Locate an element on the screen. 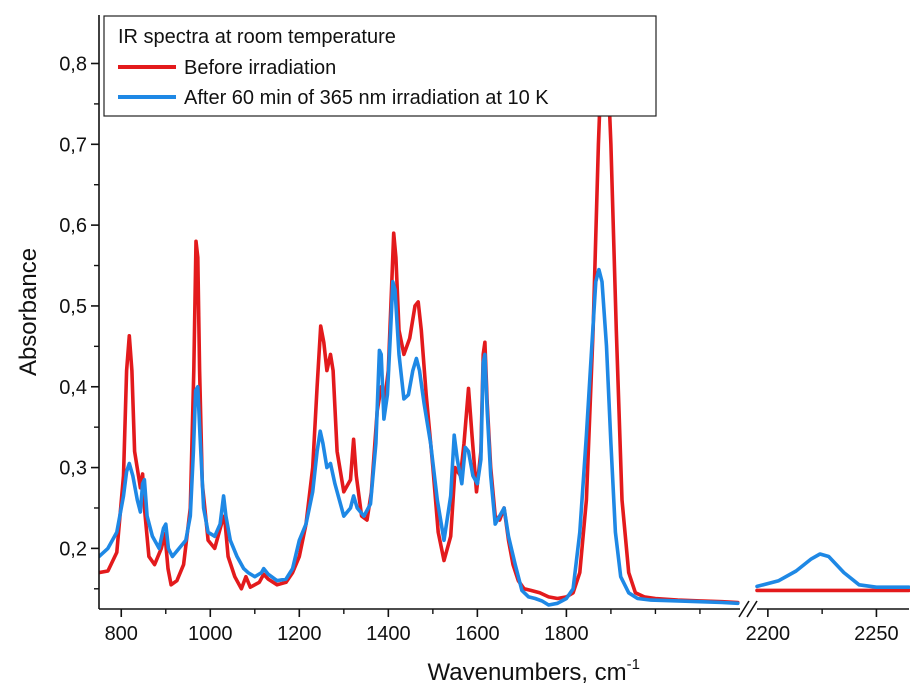 This screenshot has width=914, height=693. x-axis-title: Wavenumbers, cm-1 is located at coordinates (533, 671).